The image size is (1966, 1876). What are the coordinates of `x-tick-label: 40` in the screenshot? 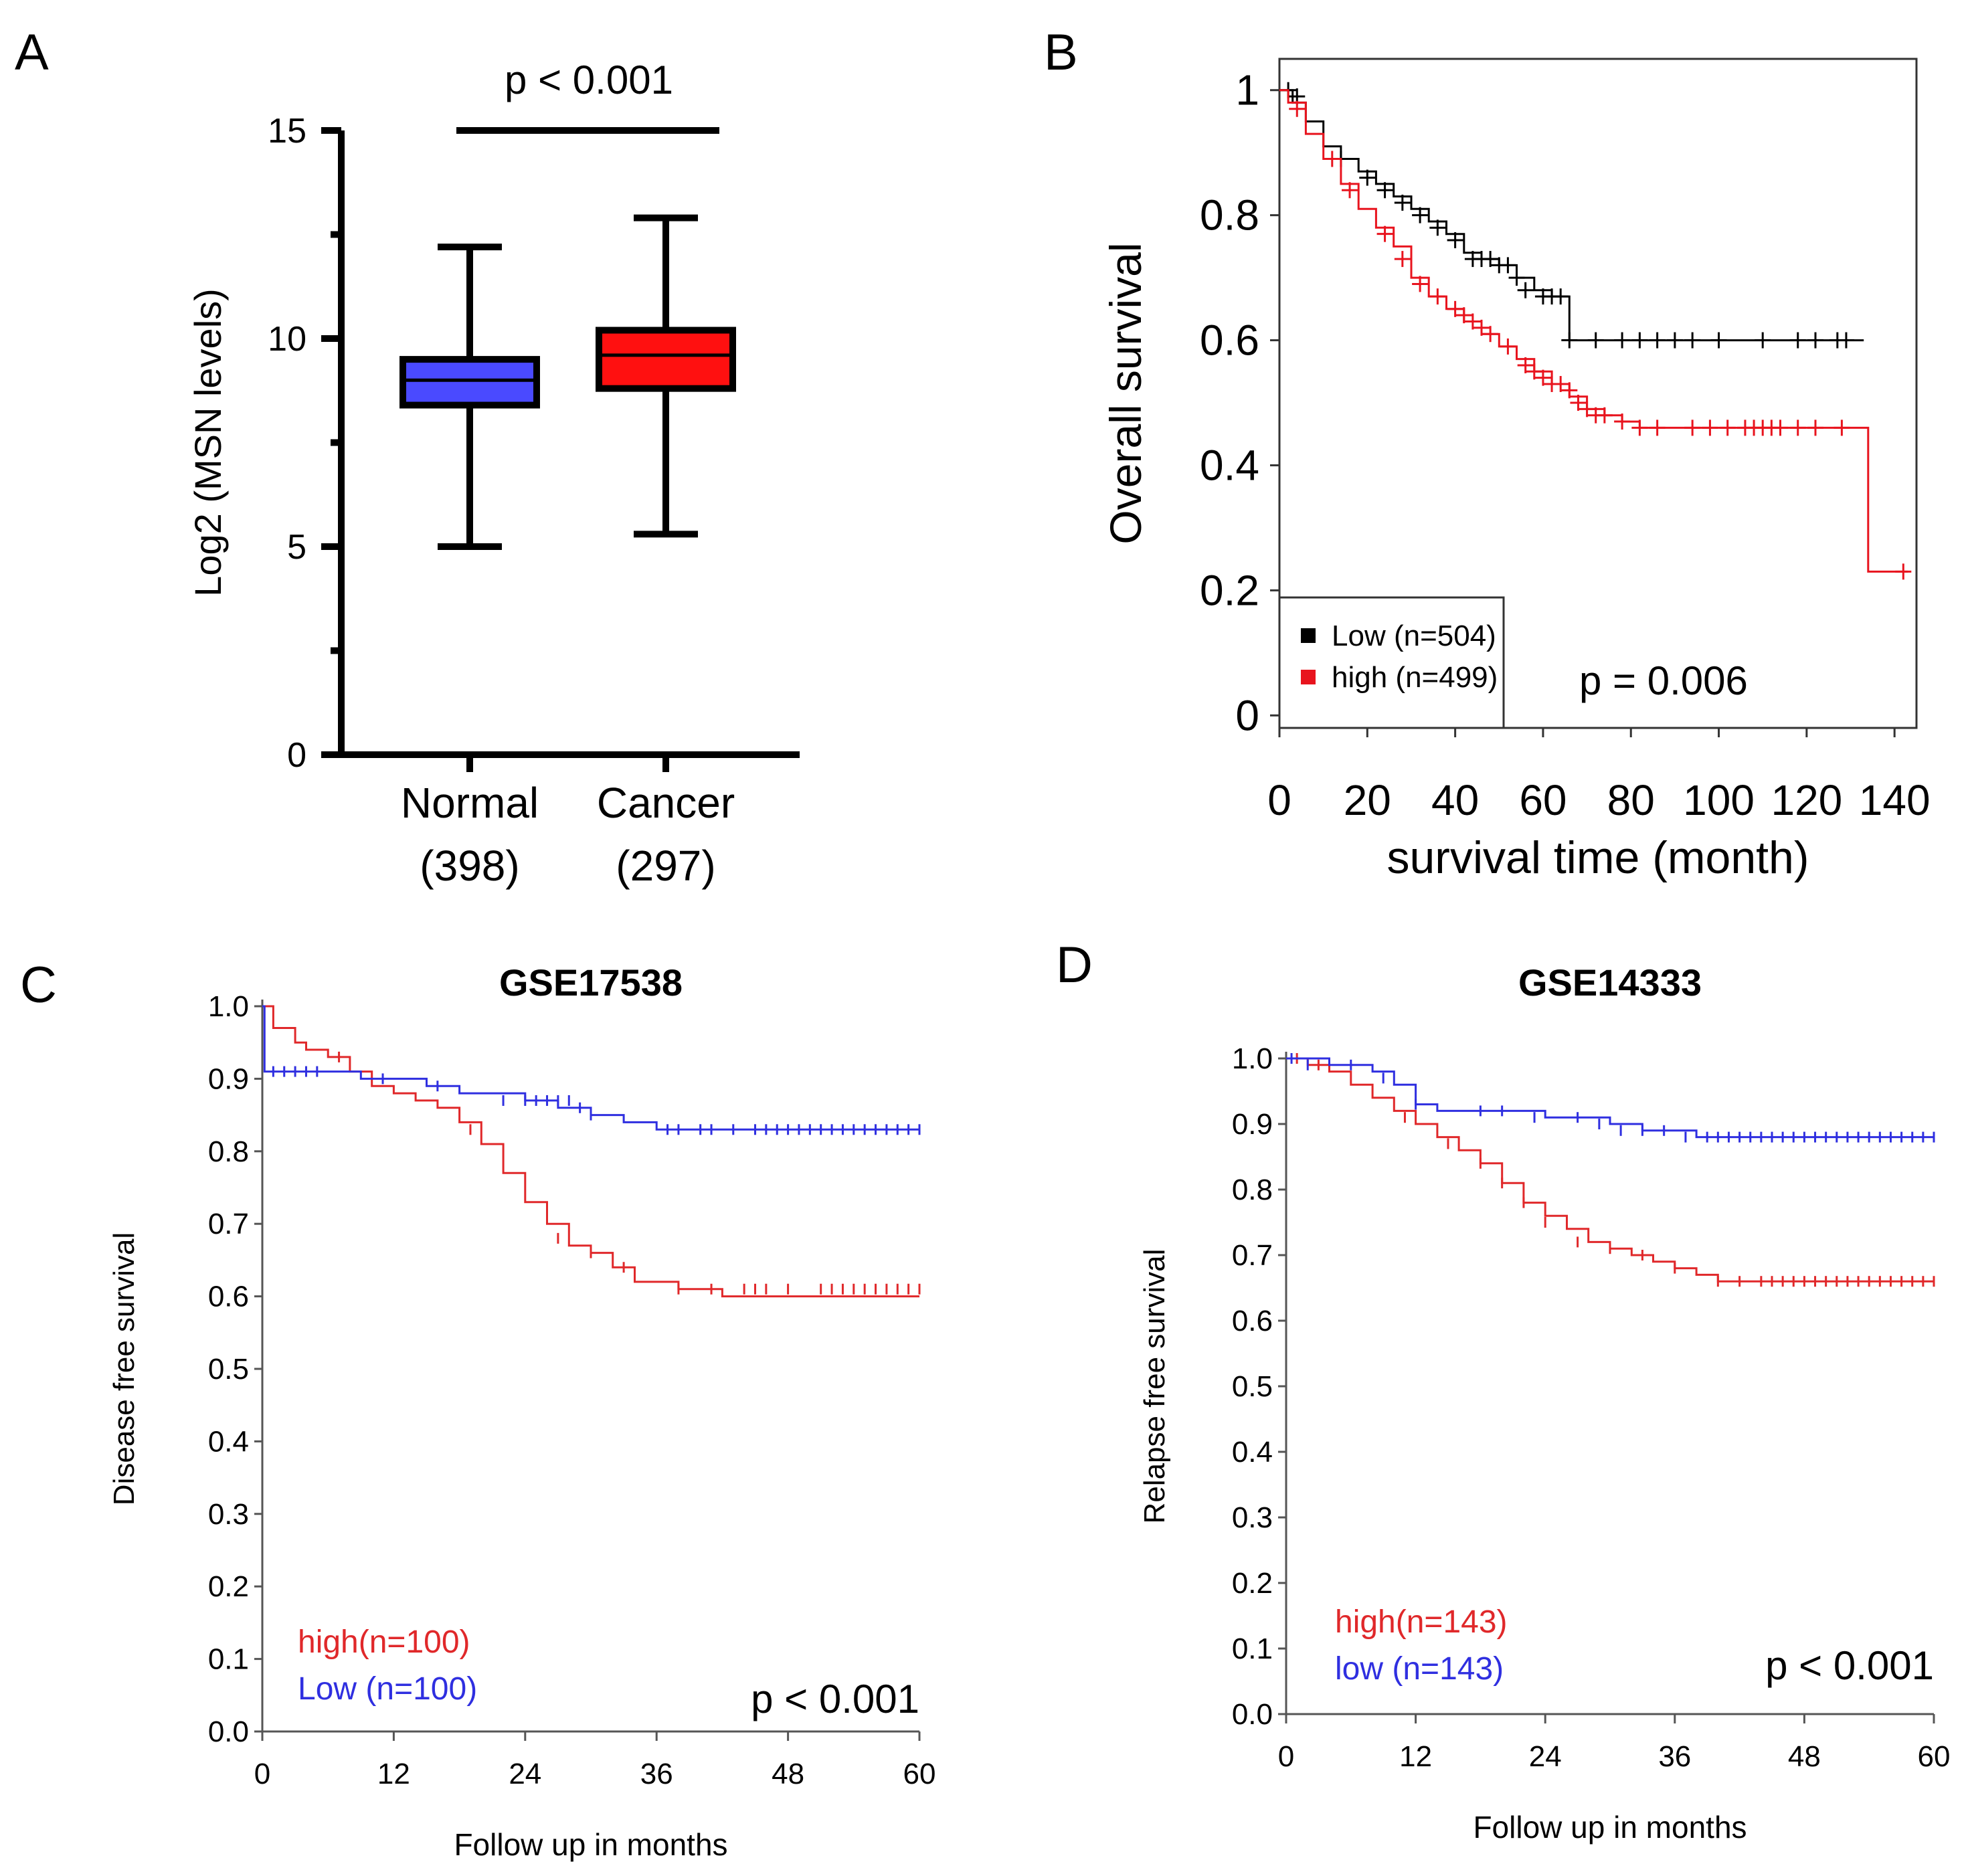 It's located at (1455, 800).